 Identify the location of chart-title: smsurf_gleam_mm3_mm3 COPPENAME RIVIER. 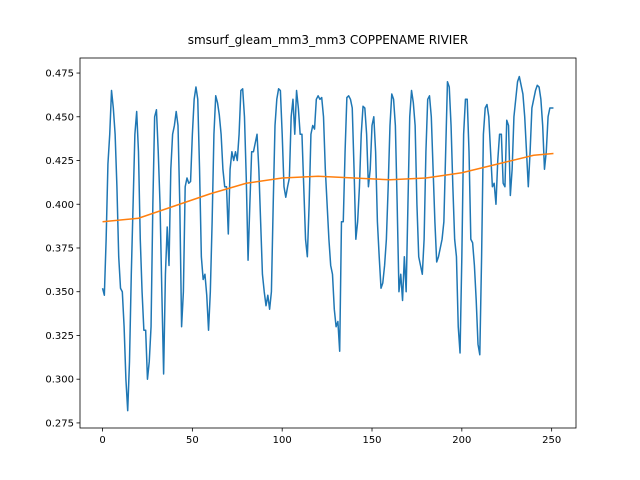
(328, 40).